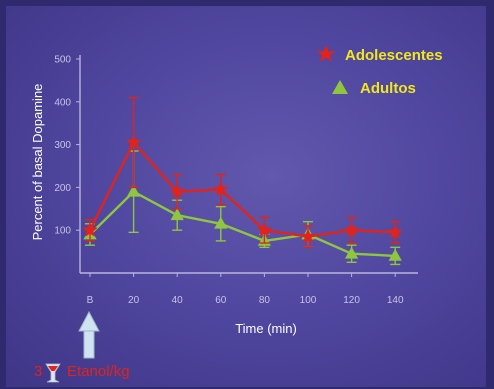  I want to click on x-tick-label: B, so click(90, 300).